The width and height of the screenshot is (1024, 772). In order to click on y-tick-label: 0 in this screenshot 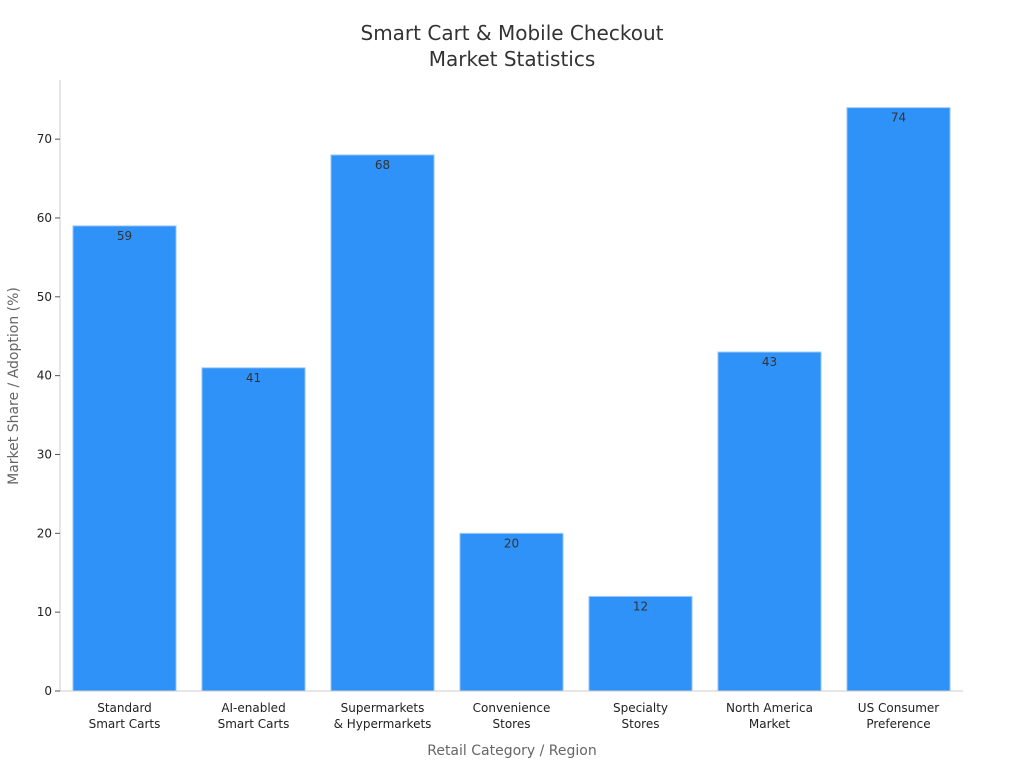, I will do `click(48, 691)`.